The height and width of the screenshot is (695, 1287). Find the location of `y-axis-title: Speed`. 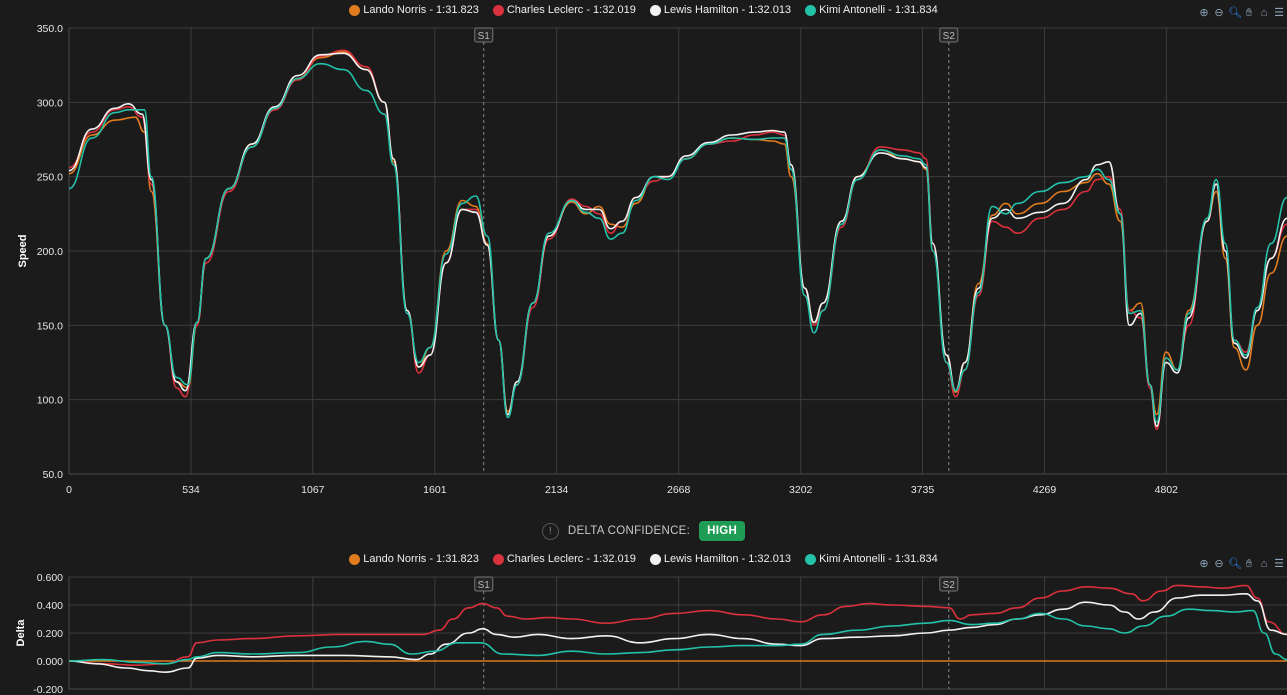

y-axis-title: Speed is located at coordinates (23, 250).